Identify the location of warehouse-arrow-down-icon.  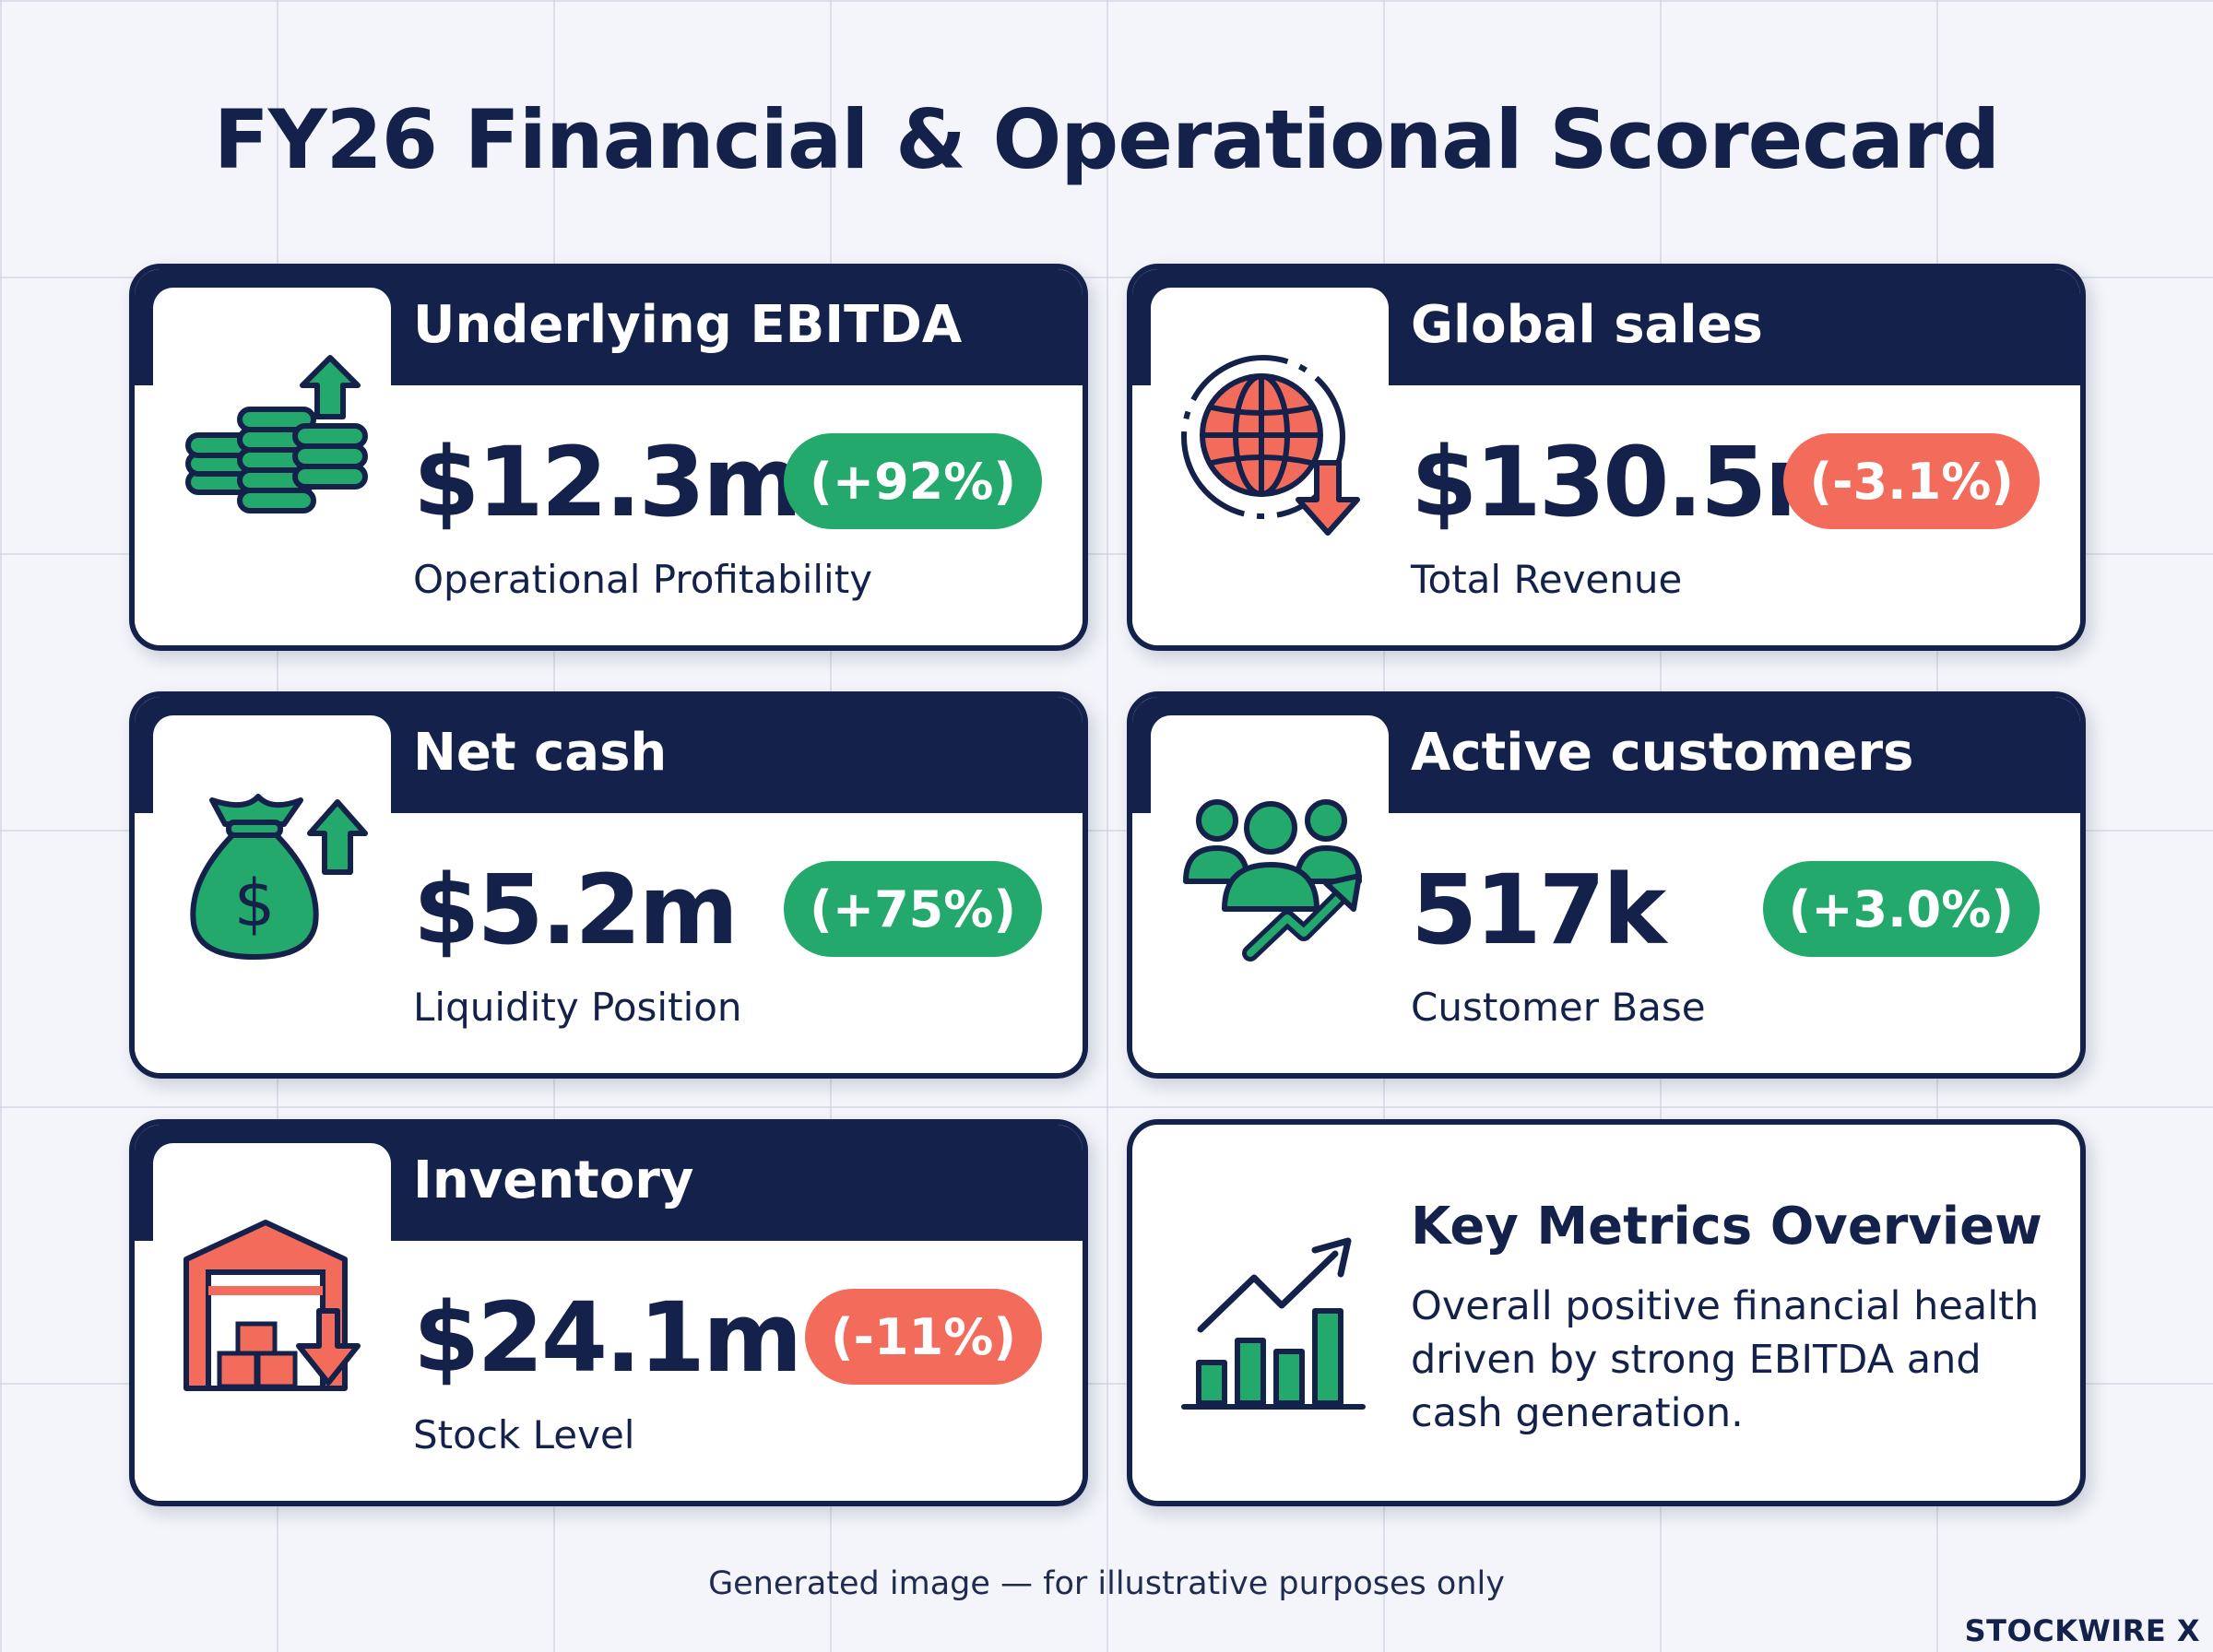
(272, 1305).